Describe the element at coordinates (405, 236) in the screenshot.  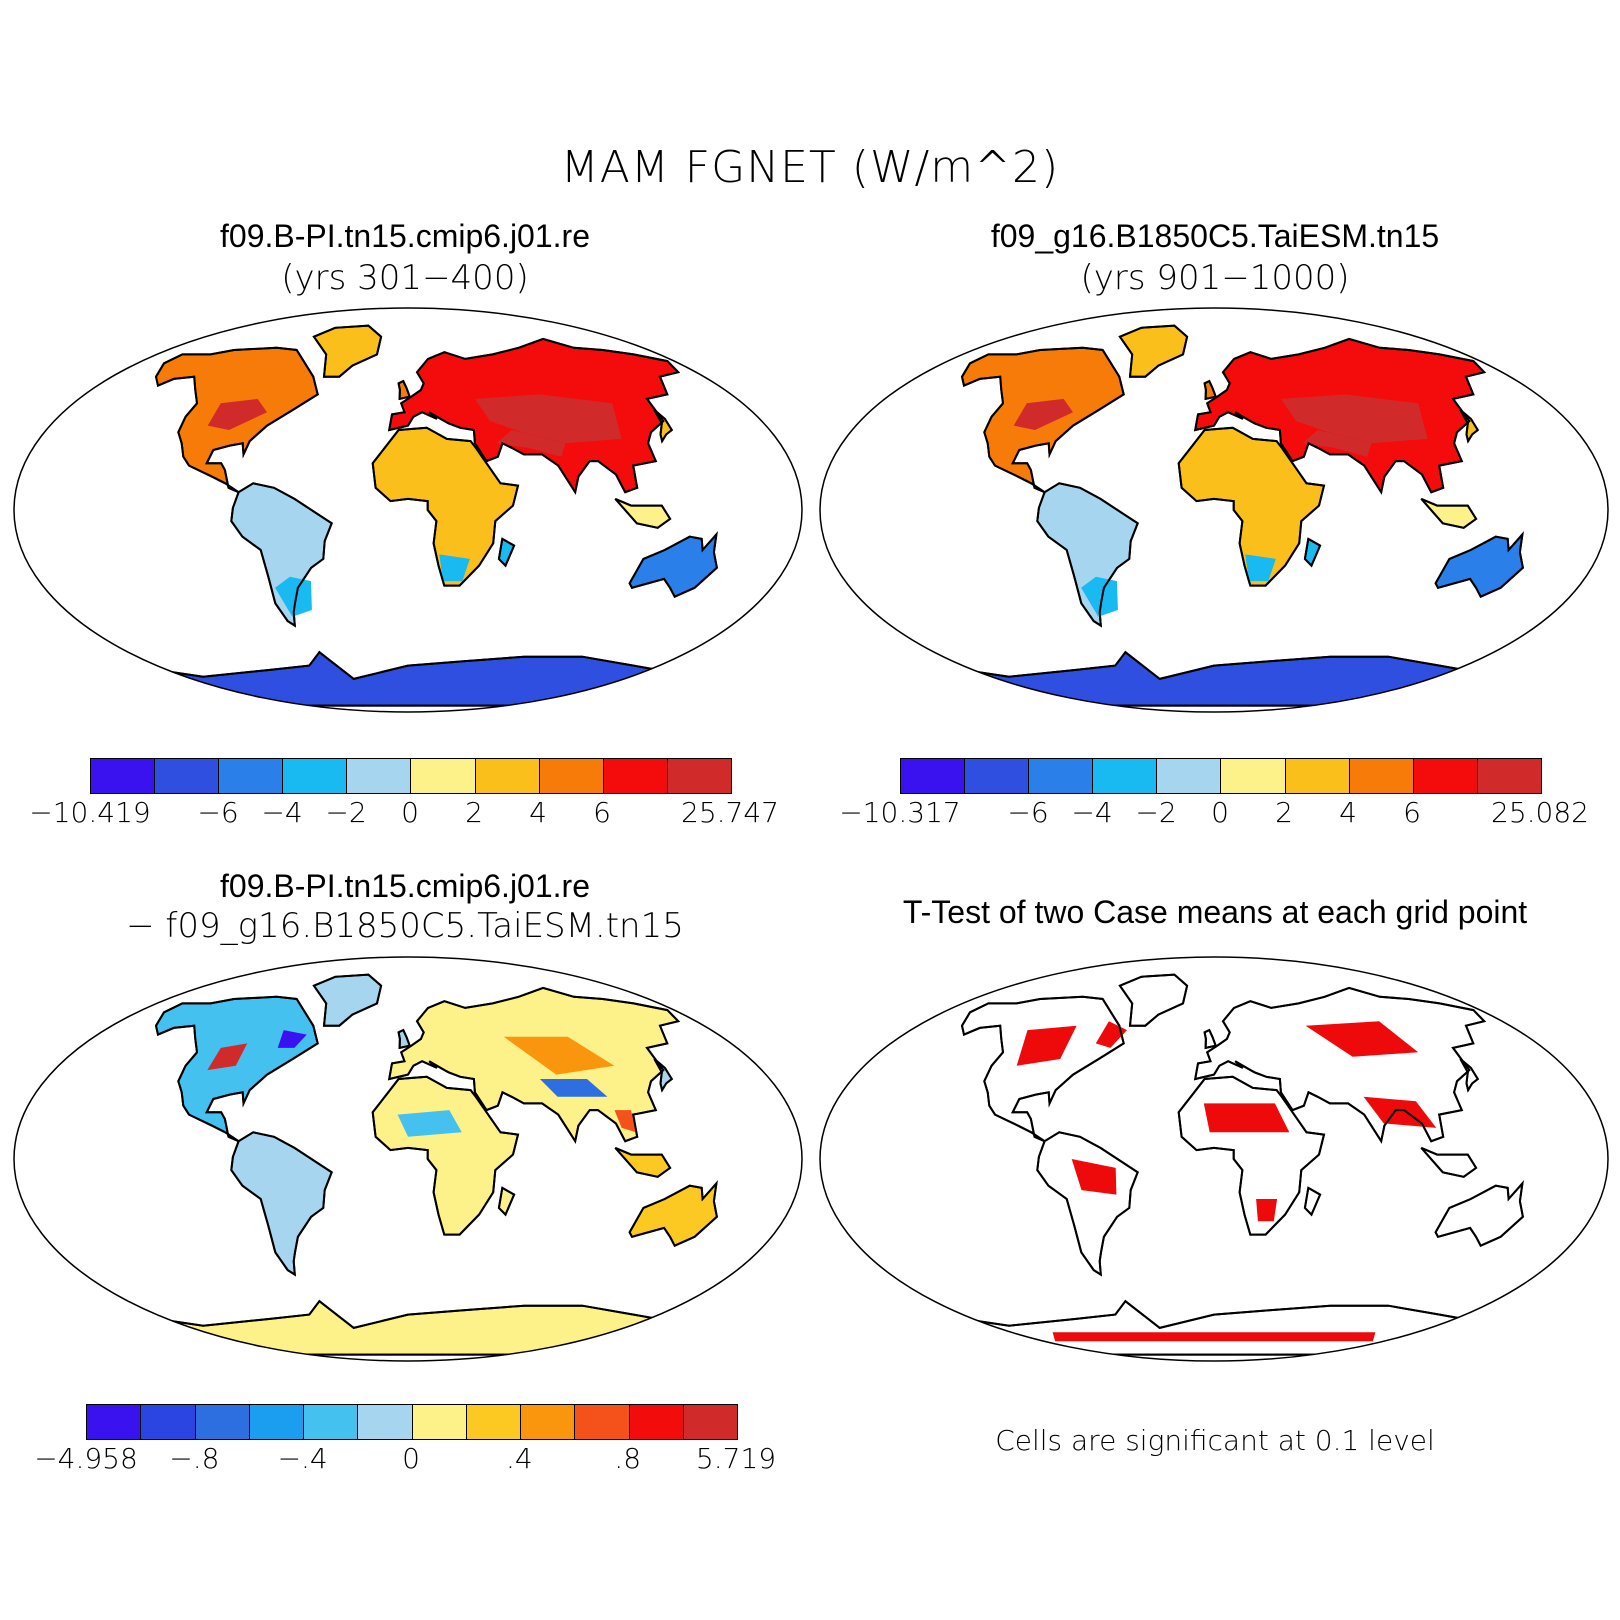
I see `panel-1-title: f09.B-PI.tn15.cmip6.j01.re` at that location.